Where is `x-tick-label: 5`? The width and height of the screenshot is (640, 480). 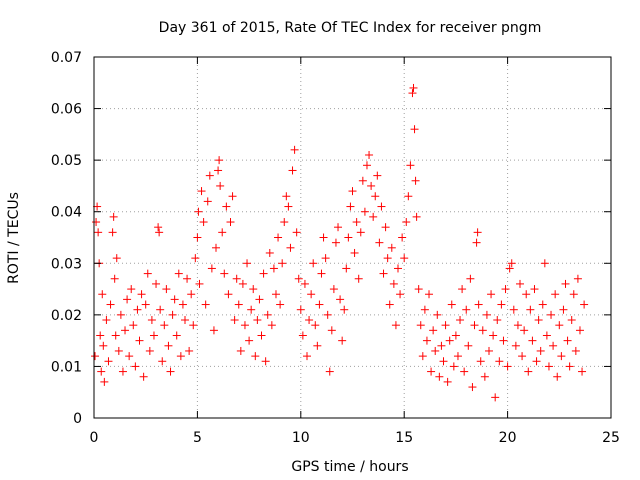
x-tick-label: 5 is located at coordinates (197, 438).